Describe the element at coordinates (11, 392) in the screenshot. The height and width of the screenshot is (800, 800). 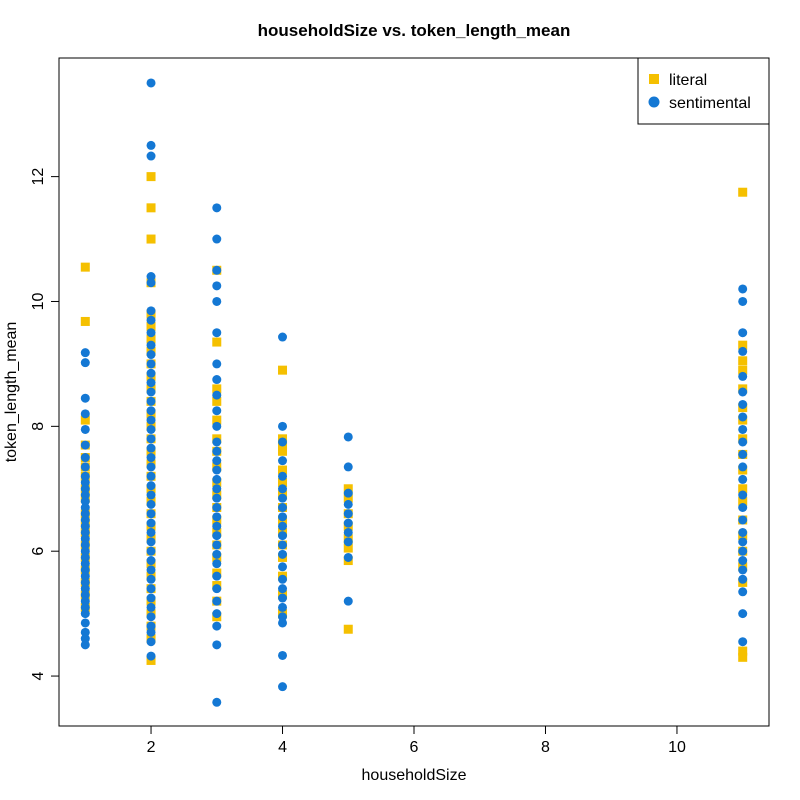
I see `y-axis-label: token_length_mean` at that location.